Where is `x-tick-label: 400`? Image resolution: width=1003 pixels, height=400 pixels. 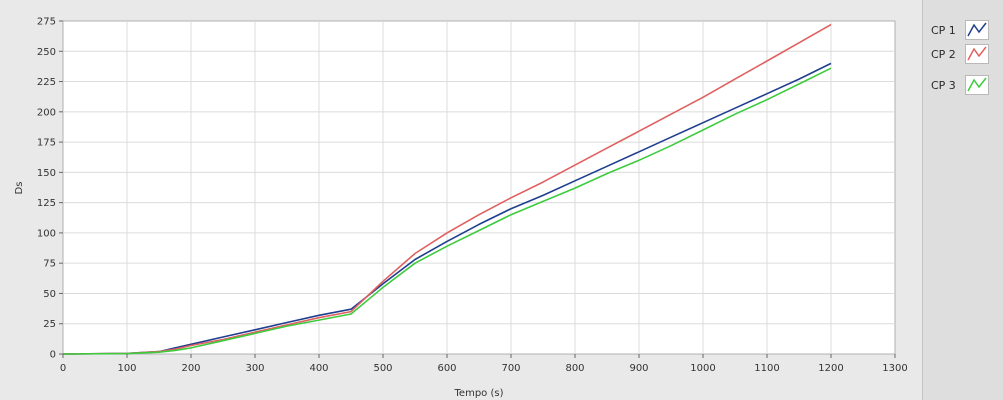
x-tick-label: 400 is located at coordinates (318, 368).